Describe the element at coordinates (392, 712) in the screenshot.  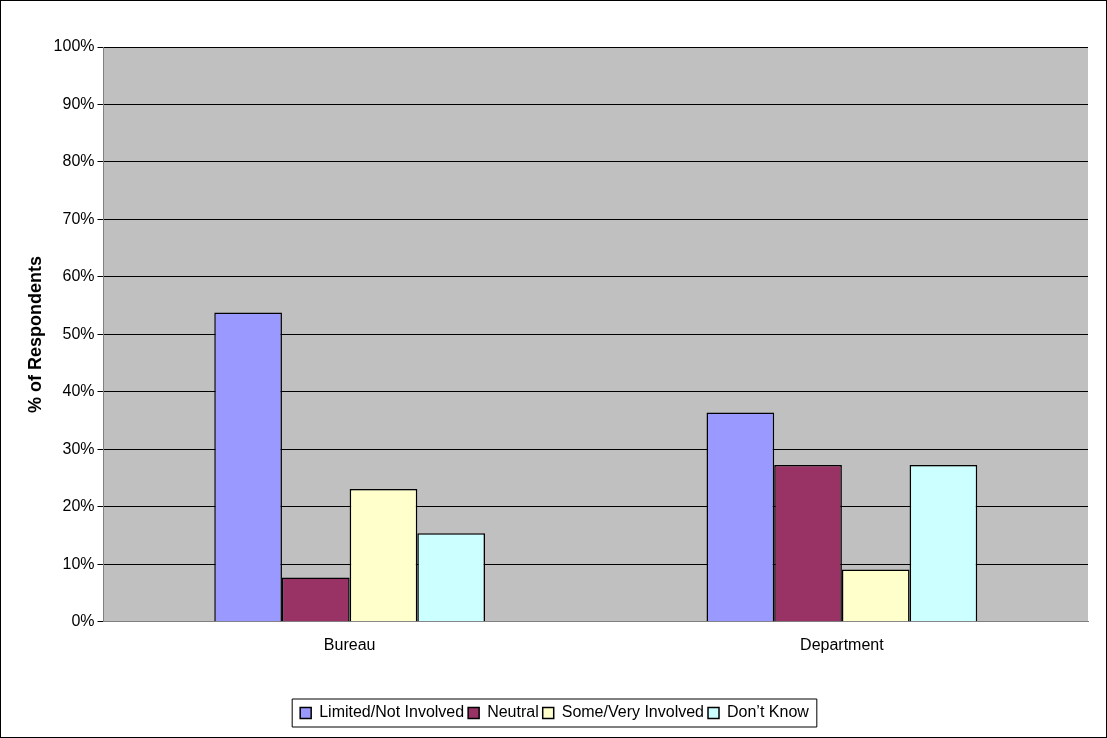
I see `legend-label: Limited/Not Involved` at that location.